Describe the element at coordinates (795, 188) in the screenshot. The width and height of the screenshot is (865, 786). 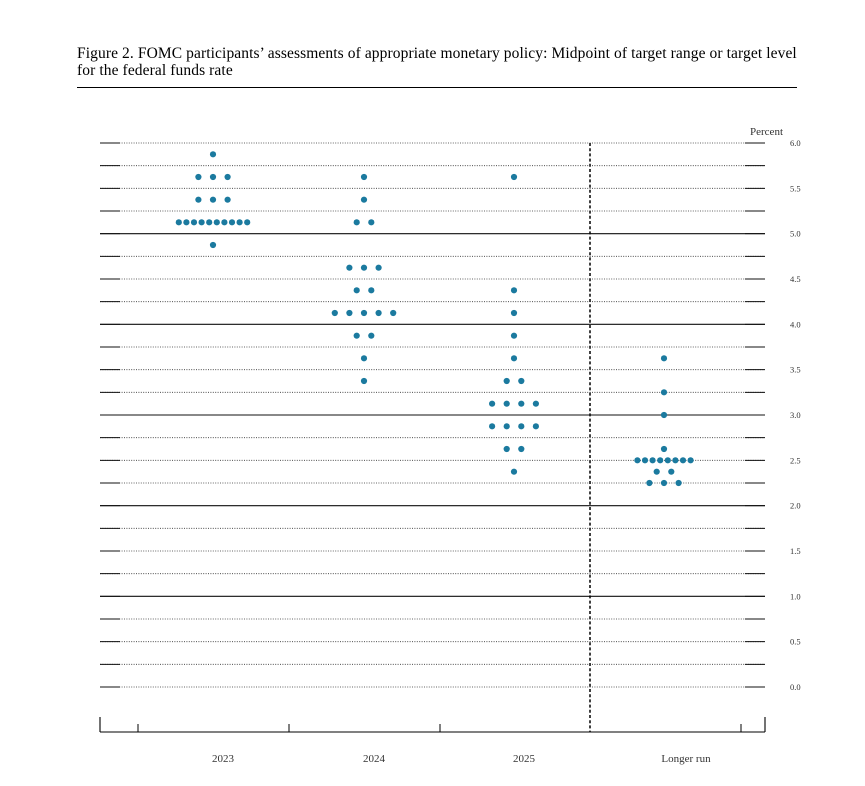
I see `y-tick-label: 5.5` at that location.